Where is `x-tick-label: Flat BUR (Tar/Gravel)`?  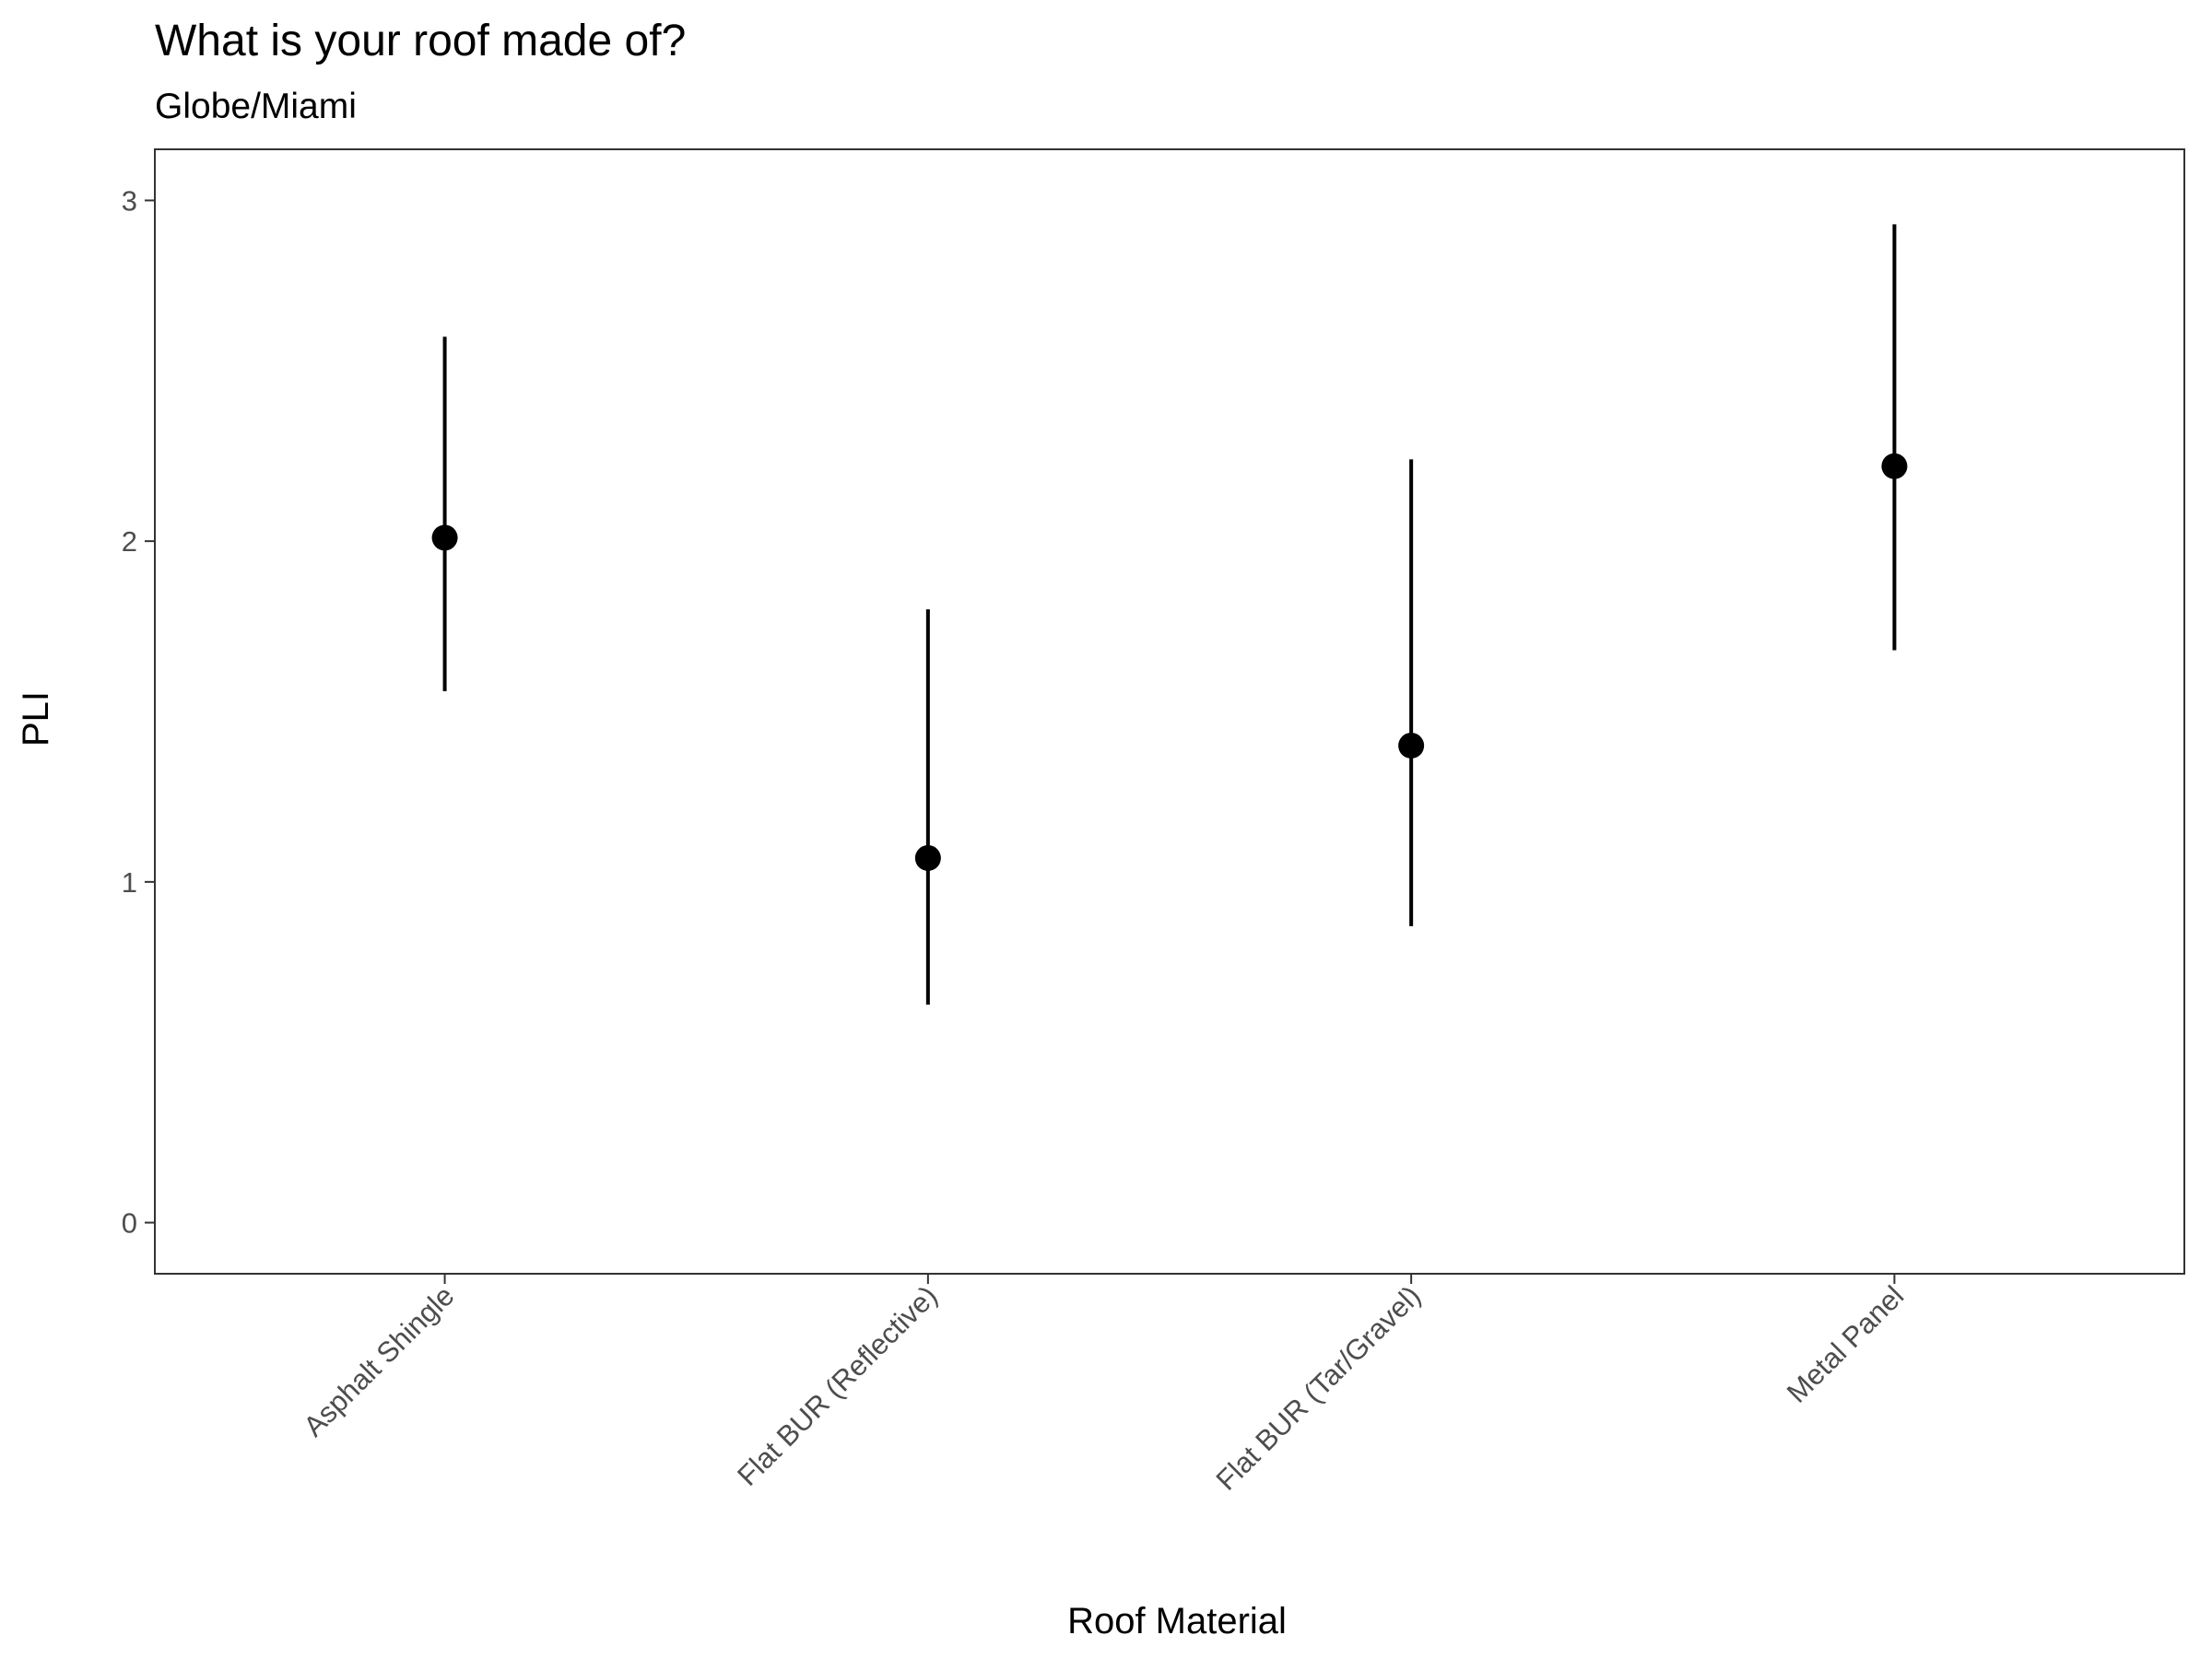 x-tick-label: Flat BUR (Tar/Gravel) is located at coordinates (1318, 1387).